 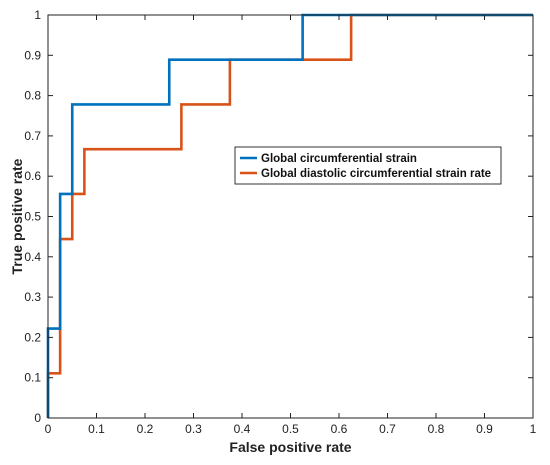 What do you see at coordinates (32, 297) in the screenshot?
I see `y-tick-label: 0.3` at bounding box center [32, 297].